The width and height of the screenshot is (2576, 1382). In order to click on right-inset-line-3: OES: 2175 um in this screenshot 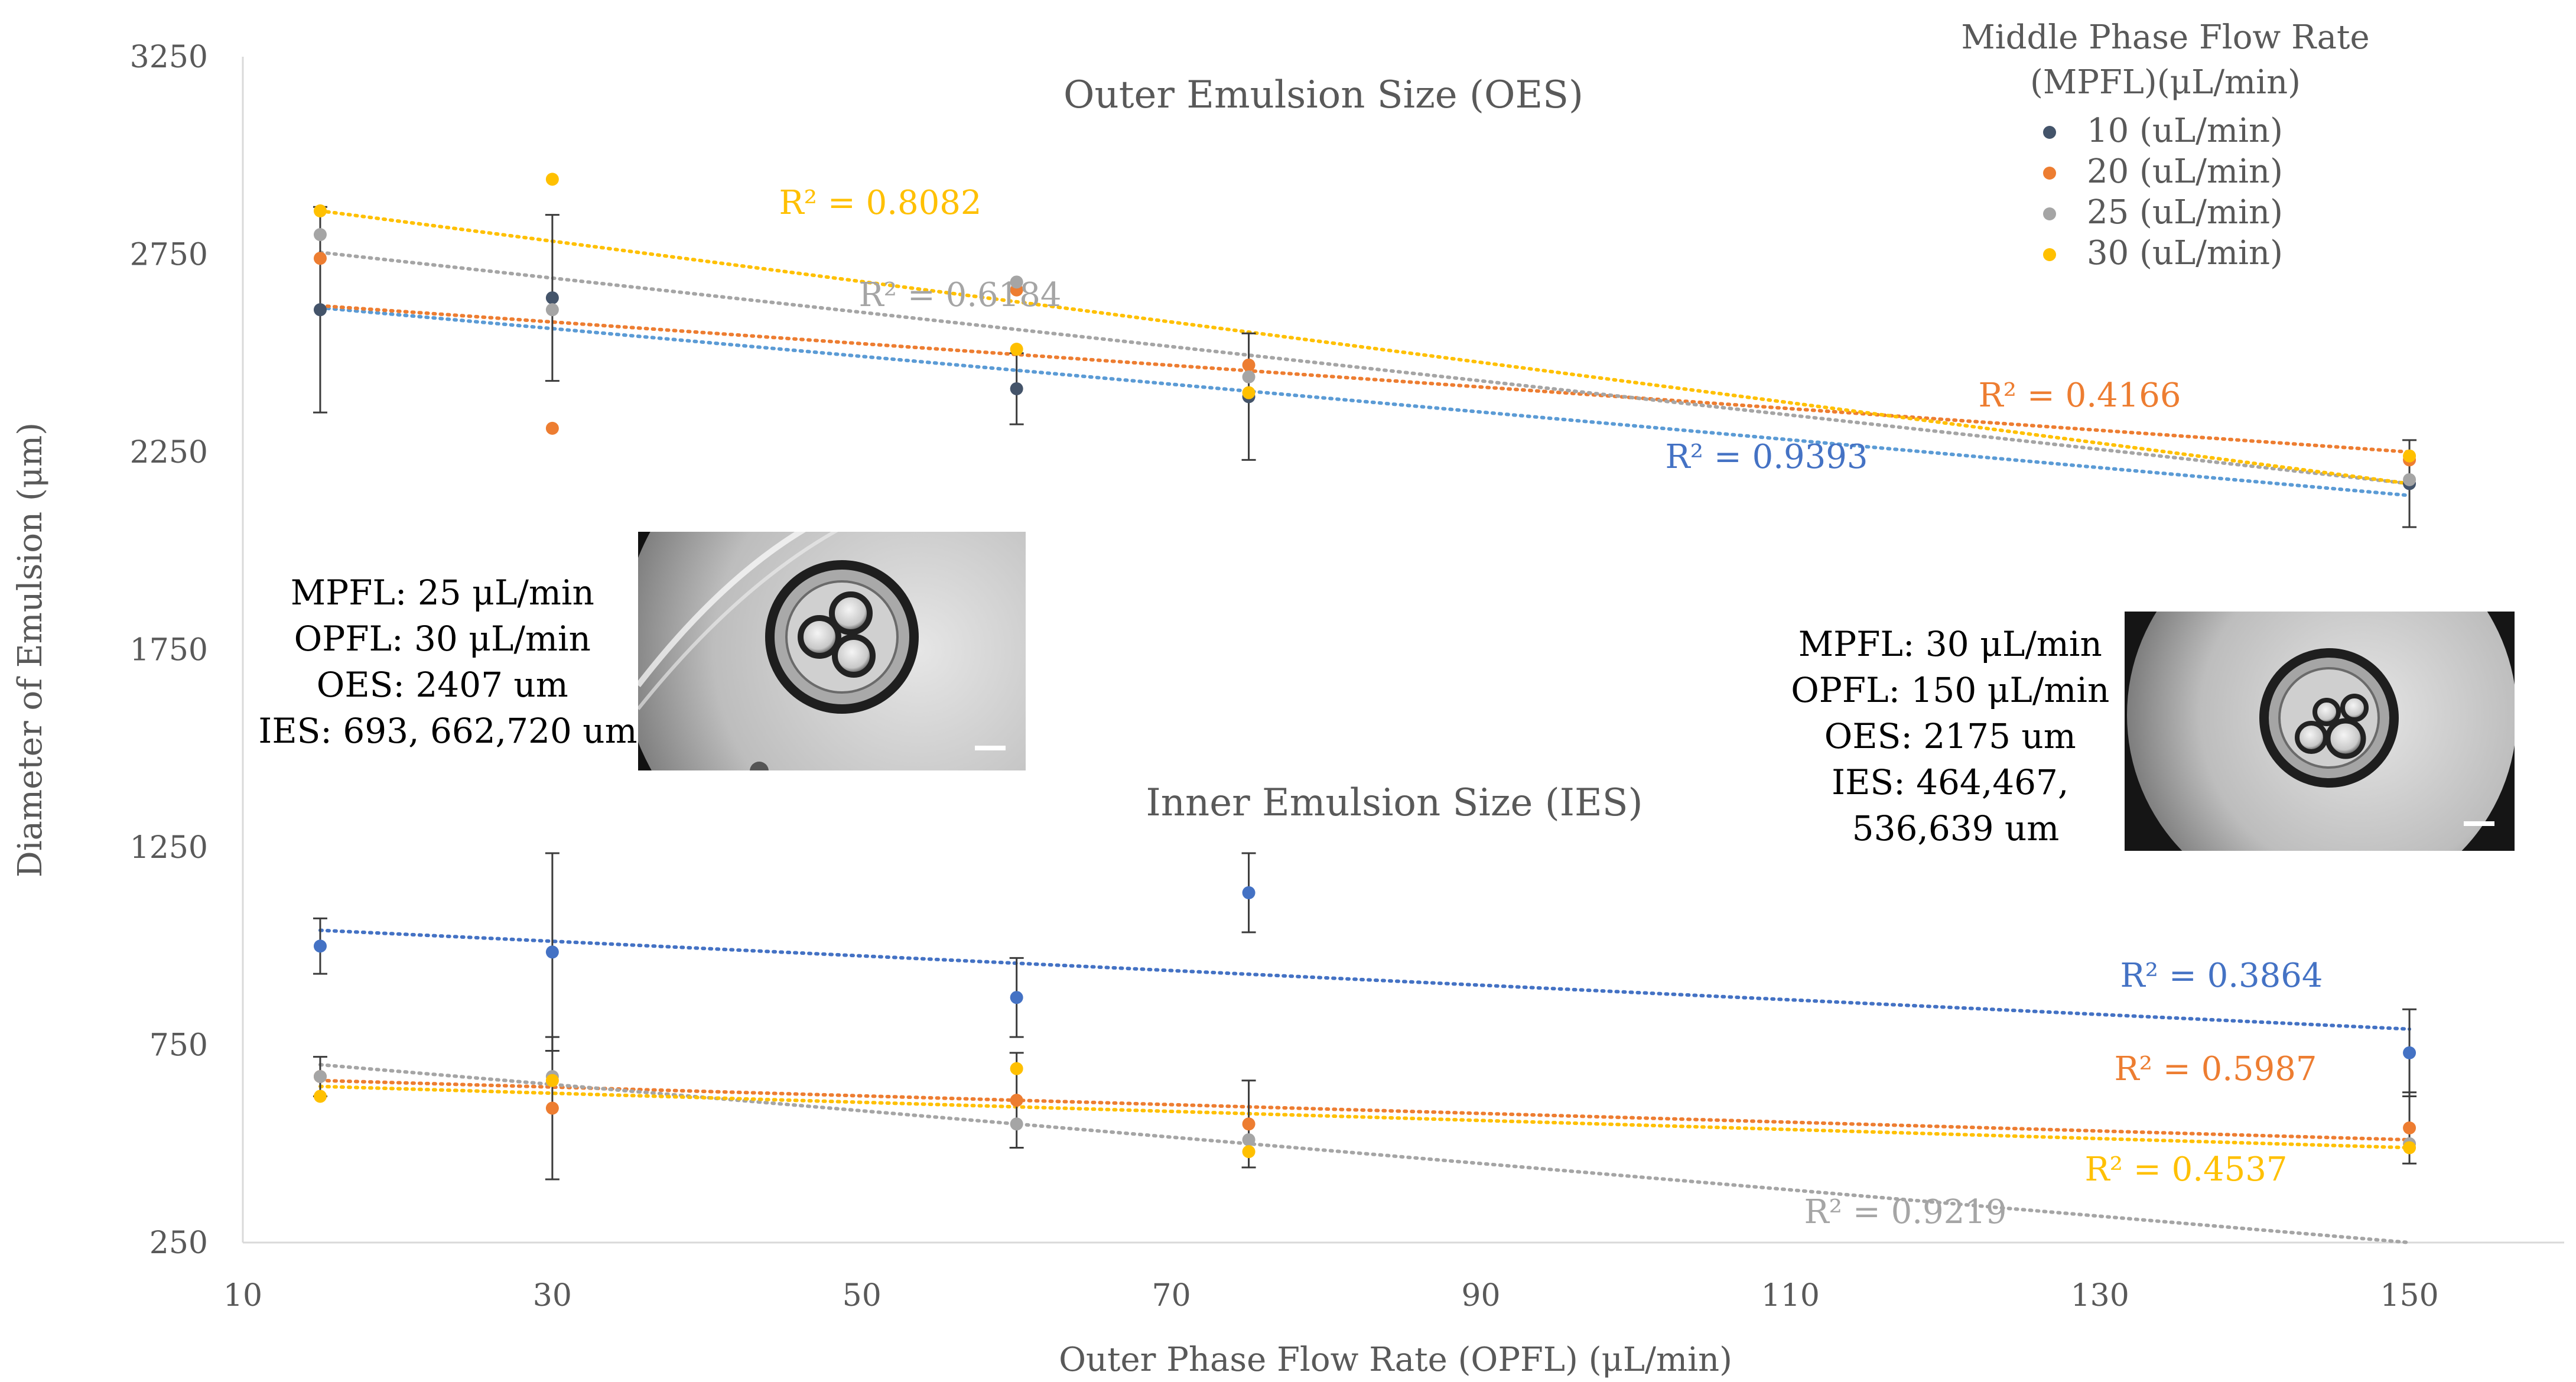, I will do `click(1950, 736)`.